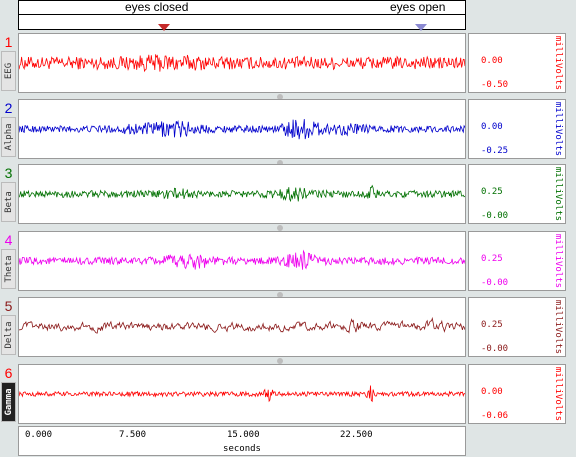 The image size is (576, 457). I want to click on channel-label-tab: Delta, so click(8, 335).